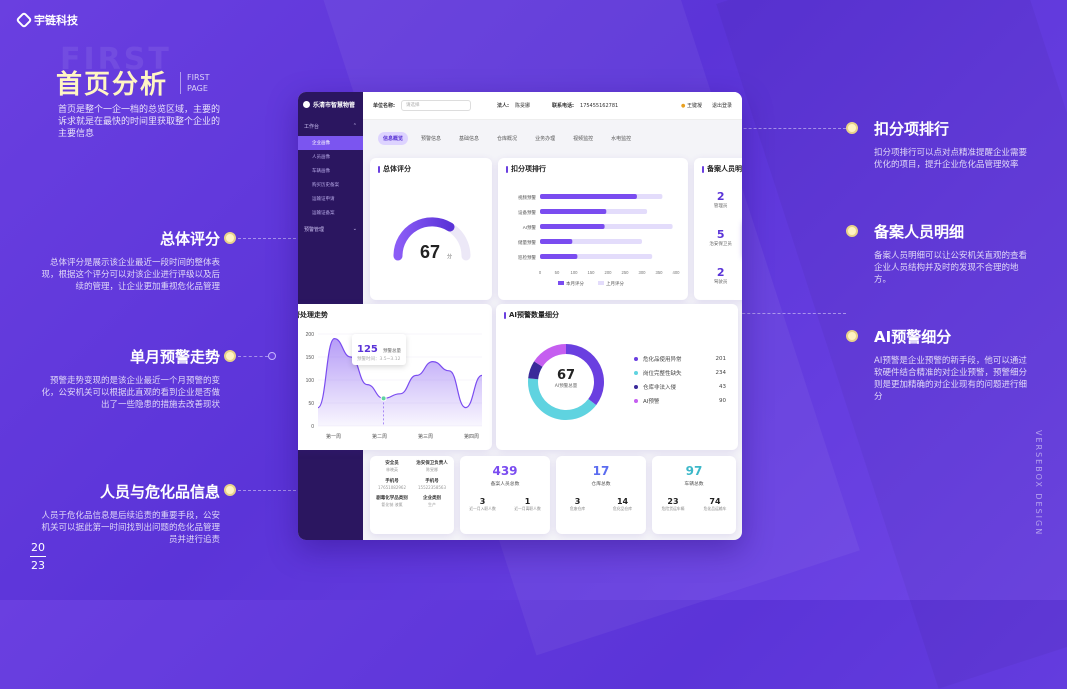 The image size is (1067, 689). What do you see at coordinates (677, 272) in the screenshot?
I see `bar-tick-label: 400` at bounding box center [677, 272].